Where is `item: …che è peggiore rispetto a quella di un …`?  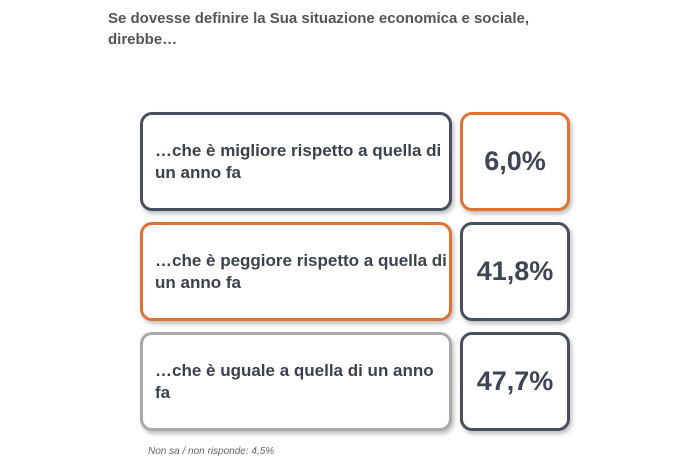
item: …che è peggiore rispetto a quella di un … is located at coordinates (355, 271).